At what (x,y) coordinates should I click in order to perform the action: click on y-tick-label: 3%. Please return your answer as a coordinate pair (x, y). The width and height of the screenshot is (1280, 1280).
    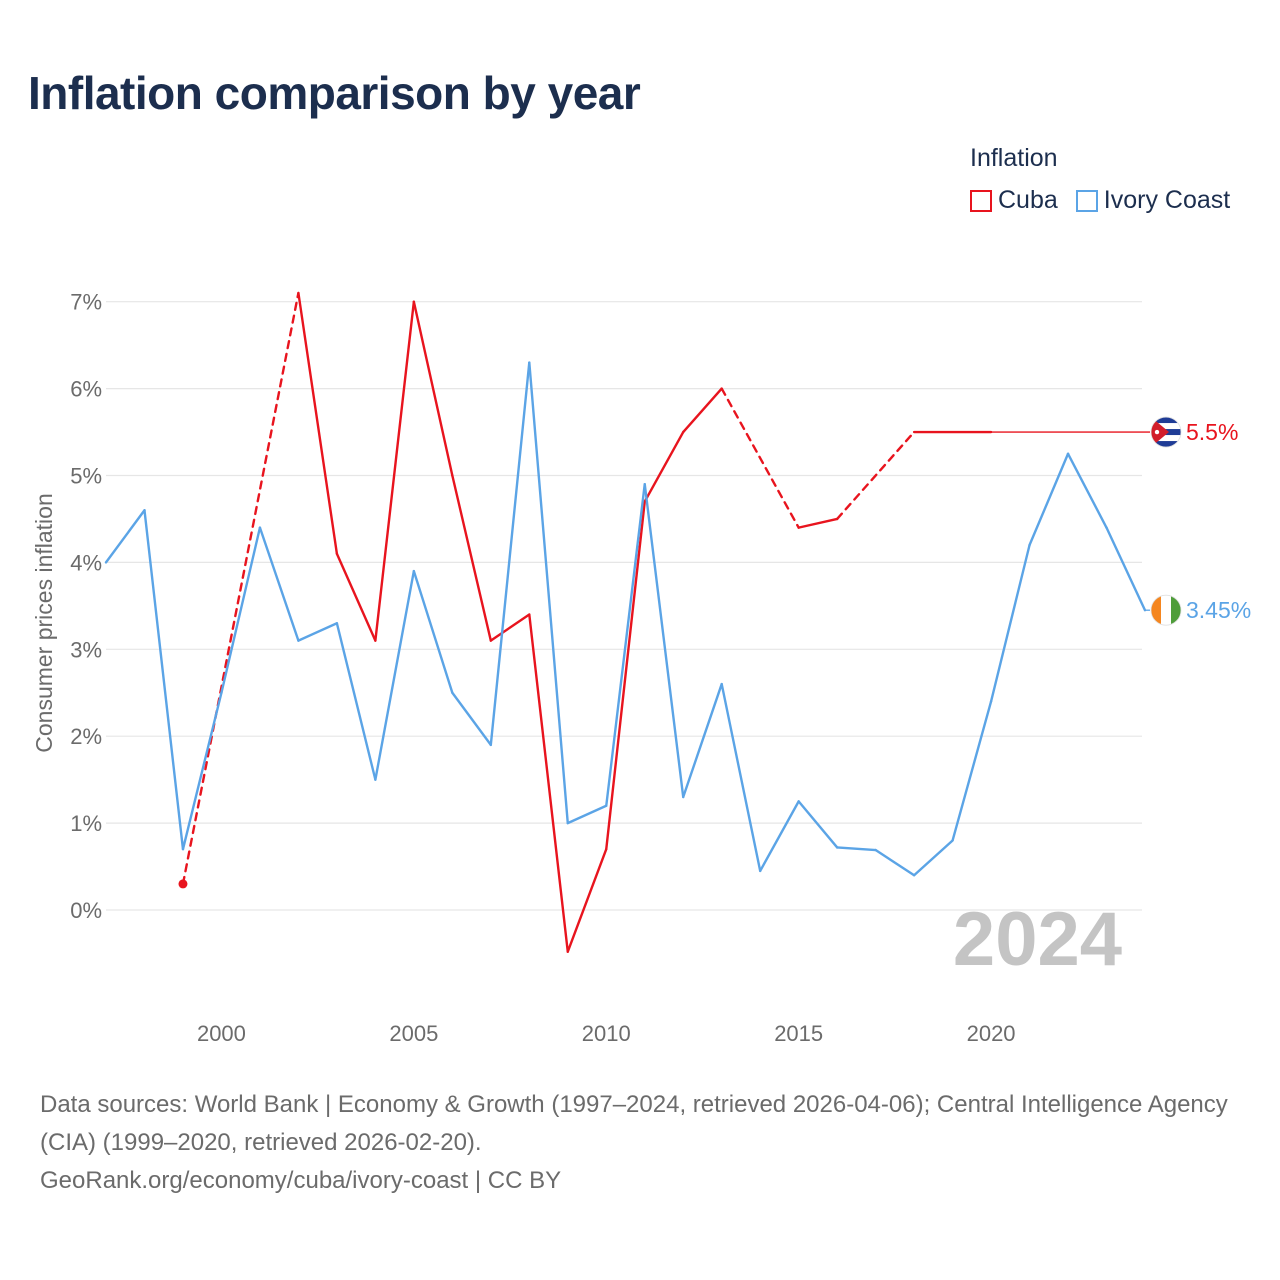
    Looking at the image, I should click on (86, 649).